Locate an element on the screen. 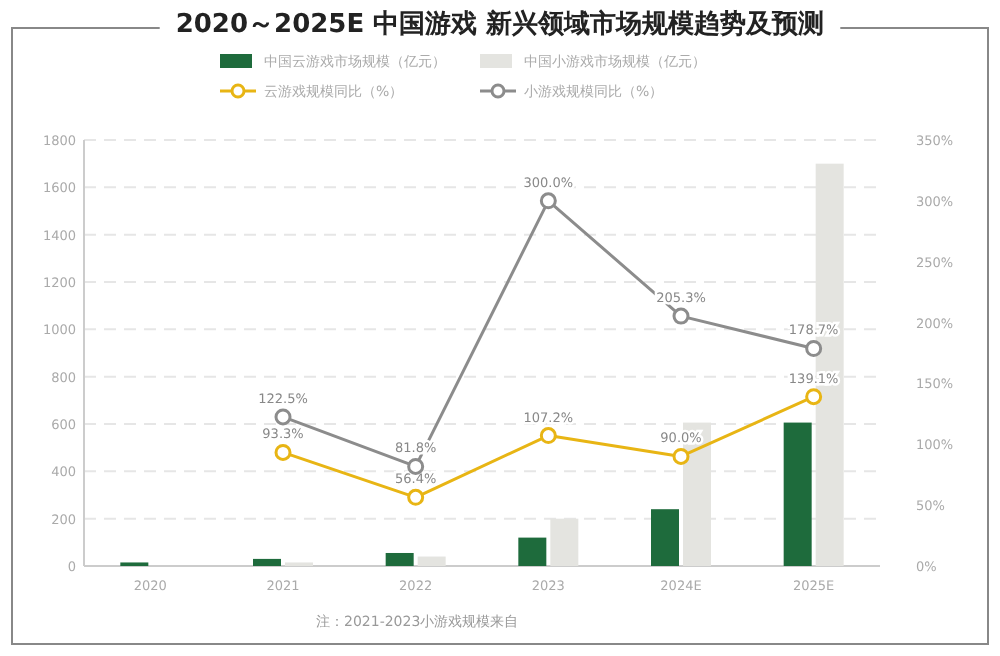  chart-title: 2020～2025E 中国游戏 新兴领域市场规模趋势及预测 is located at coordinates (500, 24).